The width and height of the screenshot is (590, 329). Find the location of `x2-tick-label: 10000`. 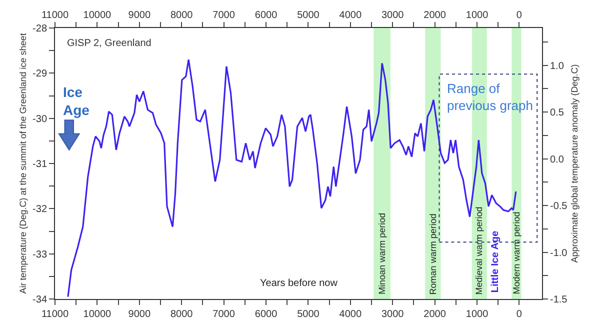

x2-tick-label: 10000 is located at coordinates (97, 314).